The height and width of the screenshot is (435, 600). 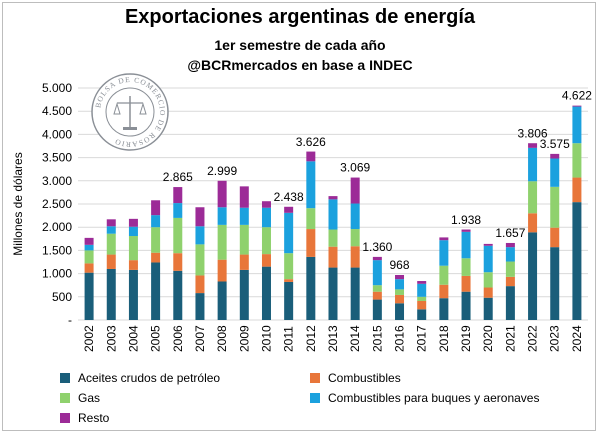 I want to click on y-axis-label: Millones de dólares, so click(x=18, y=203).